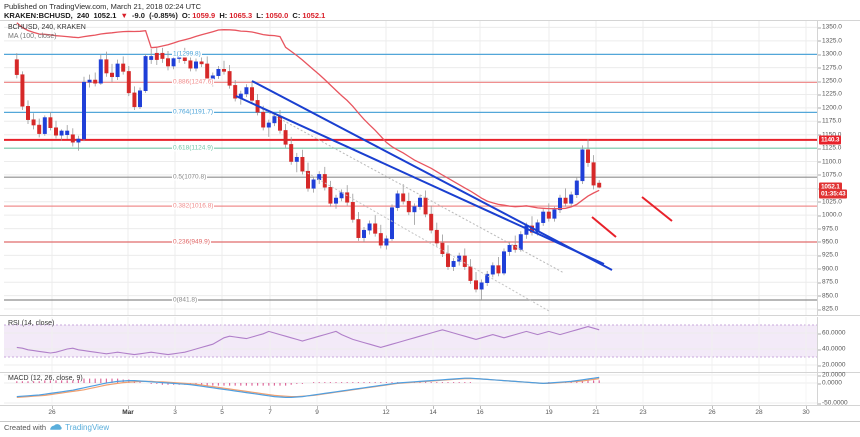 The image size is (860, 437). Describe the element at coordinates (25, 427) in the screenshot. I see `created-with-label: Created with` at that location.